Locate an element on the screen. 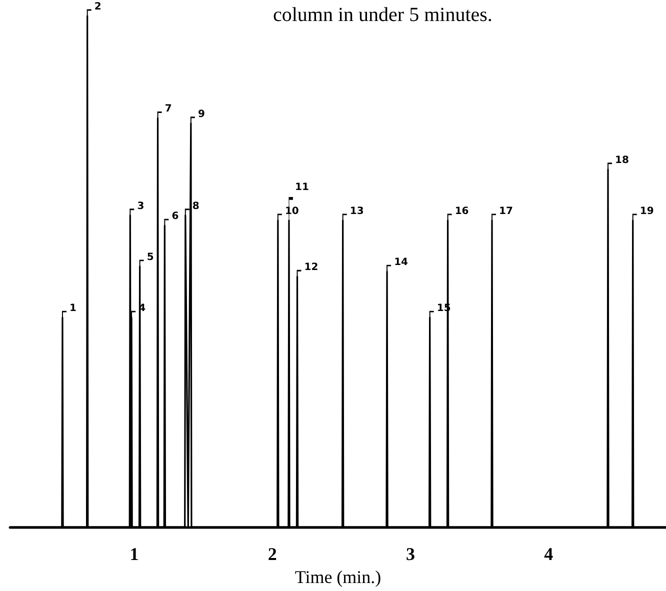 Image resolution: width=666 pixels, height=591 pixels. annotation: 5 is located at coordinates (150, 257).